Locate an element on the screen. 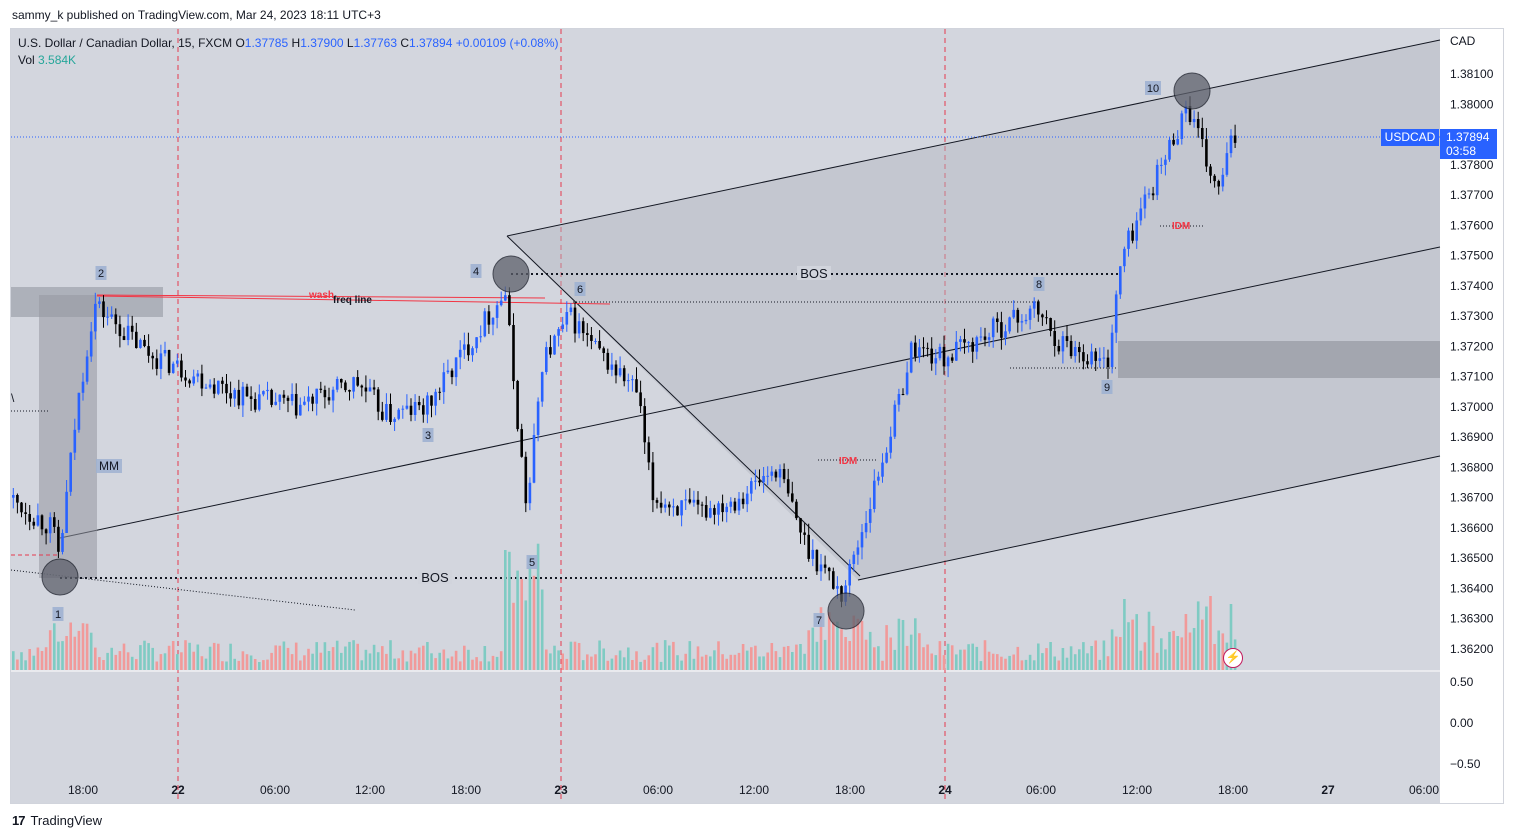  footer-brand: TradingView is located at coordinates (66, 820).